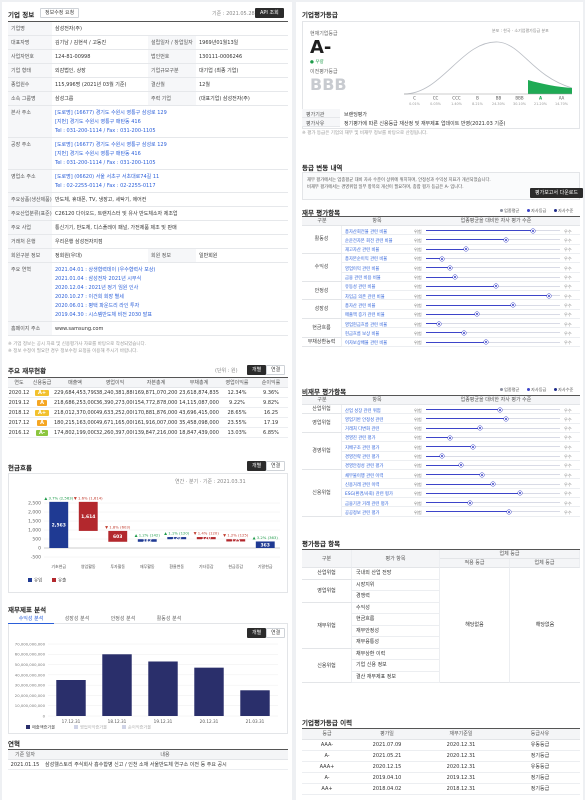 This screenshot has width=585, height=800. Describe the element at coordinates (23, 242) in the screenshot. I see `row-label: 거래처 은행` at that location.